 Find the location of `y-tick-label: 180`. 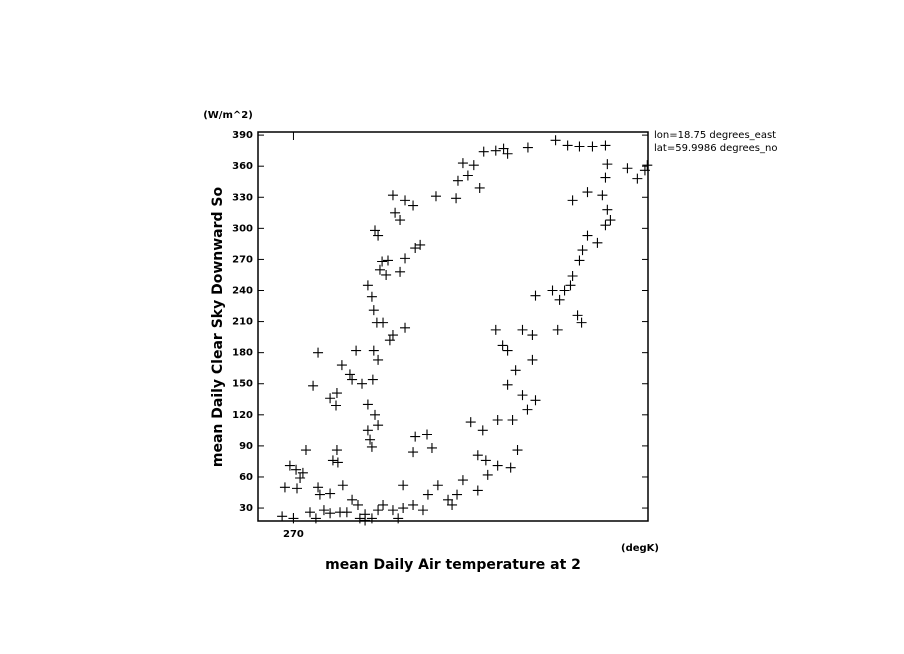

y-tick-label: 180 is located at coordinates (242, 353).